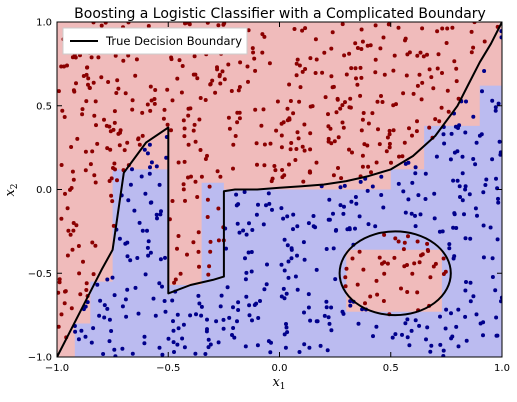  I want to click on y-tick-label: 0.5, so click(44, 106).